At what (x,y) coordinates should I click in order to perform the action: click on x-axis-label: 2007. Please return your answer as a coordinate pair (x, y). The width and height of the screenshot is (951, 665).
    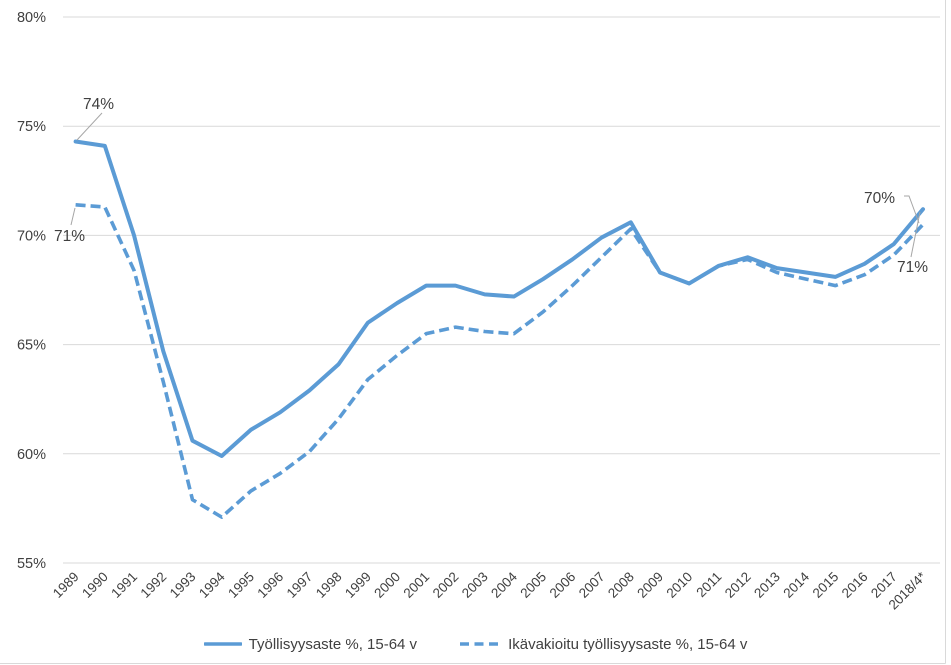
    Looking at the image, I should click on (592, 585).